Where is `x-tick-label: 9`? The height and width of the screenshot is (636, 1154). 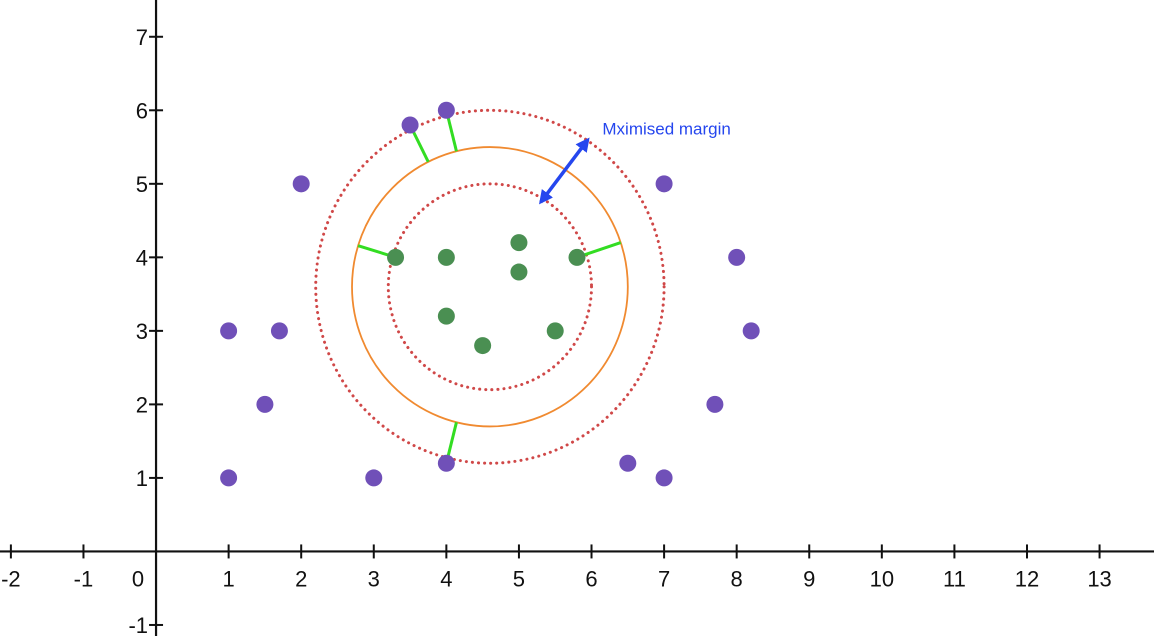 x-tick-label: 9 is located at coordinates (809, 578).